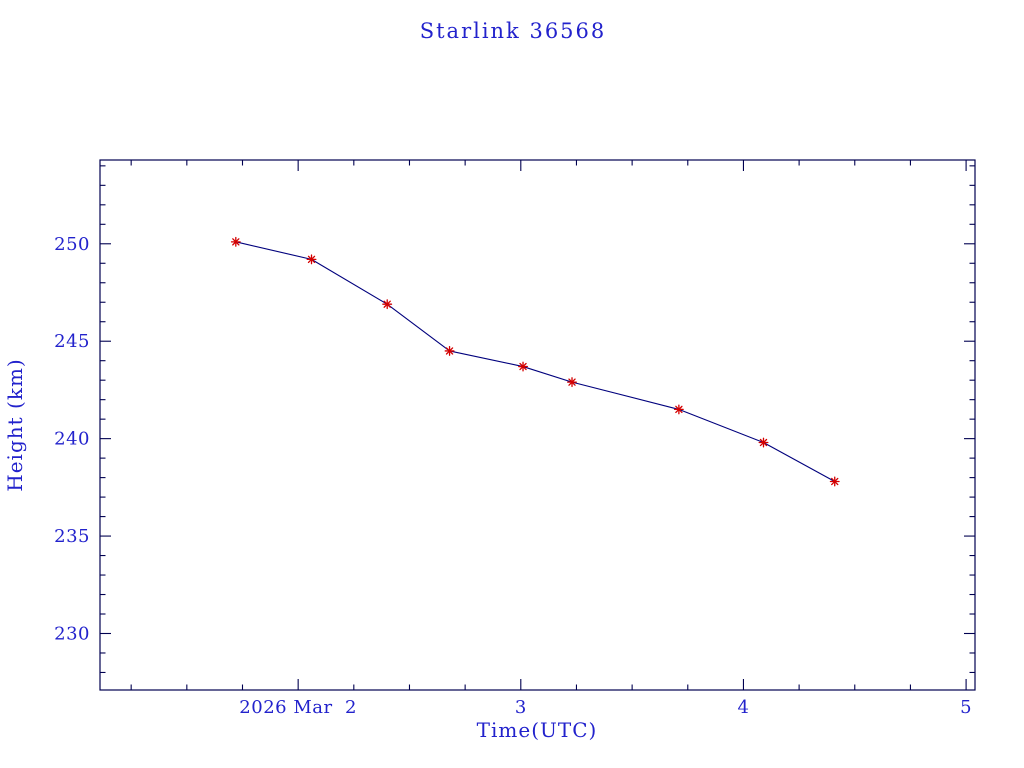  I want to click on x-tick-label: 3, so click(521, 707).